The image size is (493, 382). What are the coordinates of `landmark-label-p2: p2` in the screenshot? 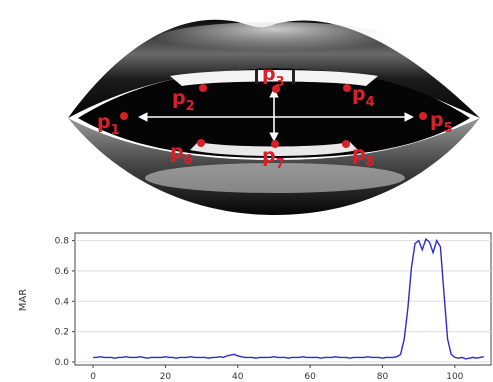 It's located at (183, 100).